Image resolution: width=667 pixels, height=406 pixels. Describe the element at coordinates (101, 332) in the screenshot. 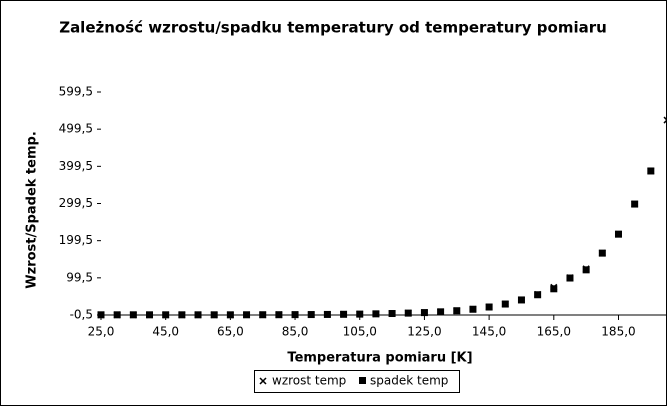

I see `x-tick-label: 25,0` at that location.